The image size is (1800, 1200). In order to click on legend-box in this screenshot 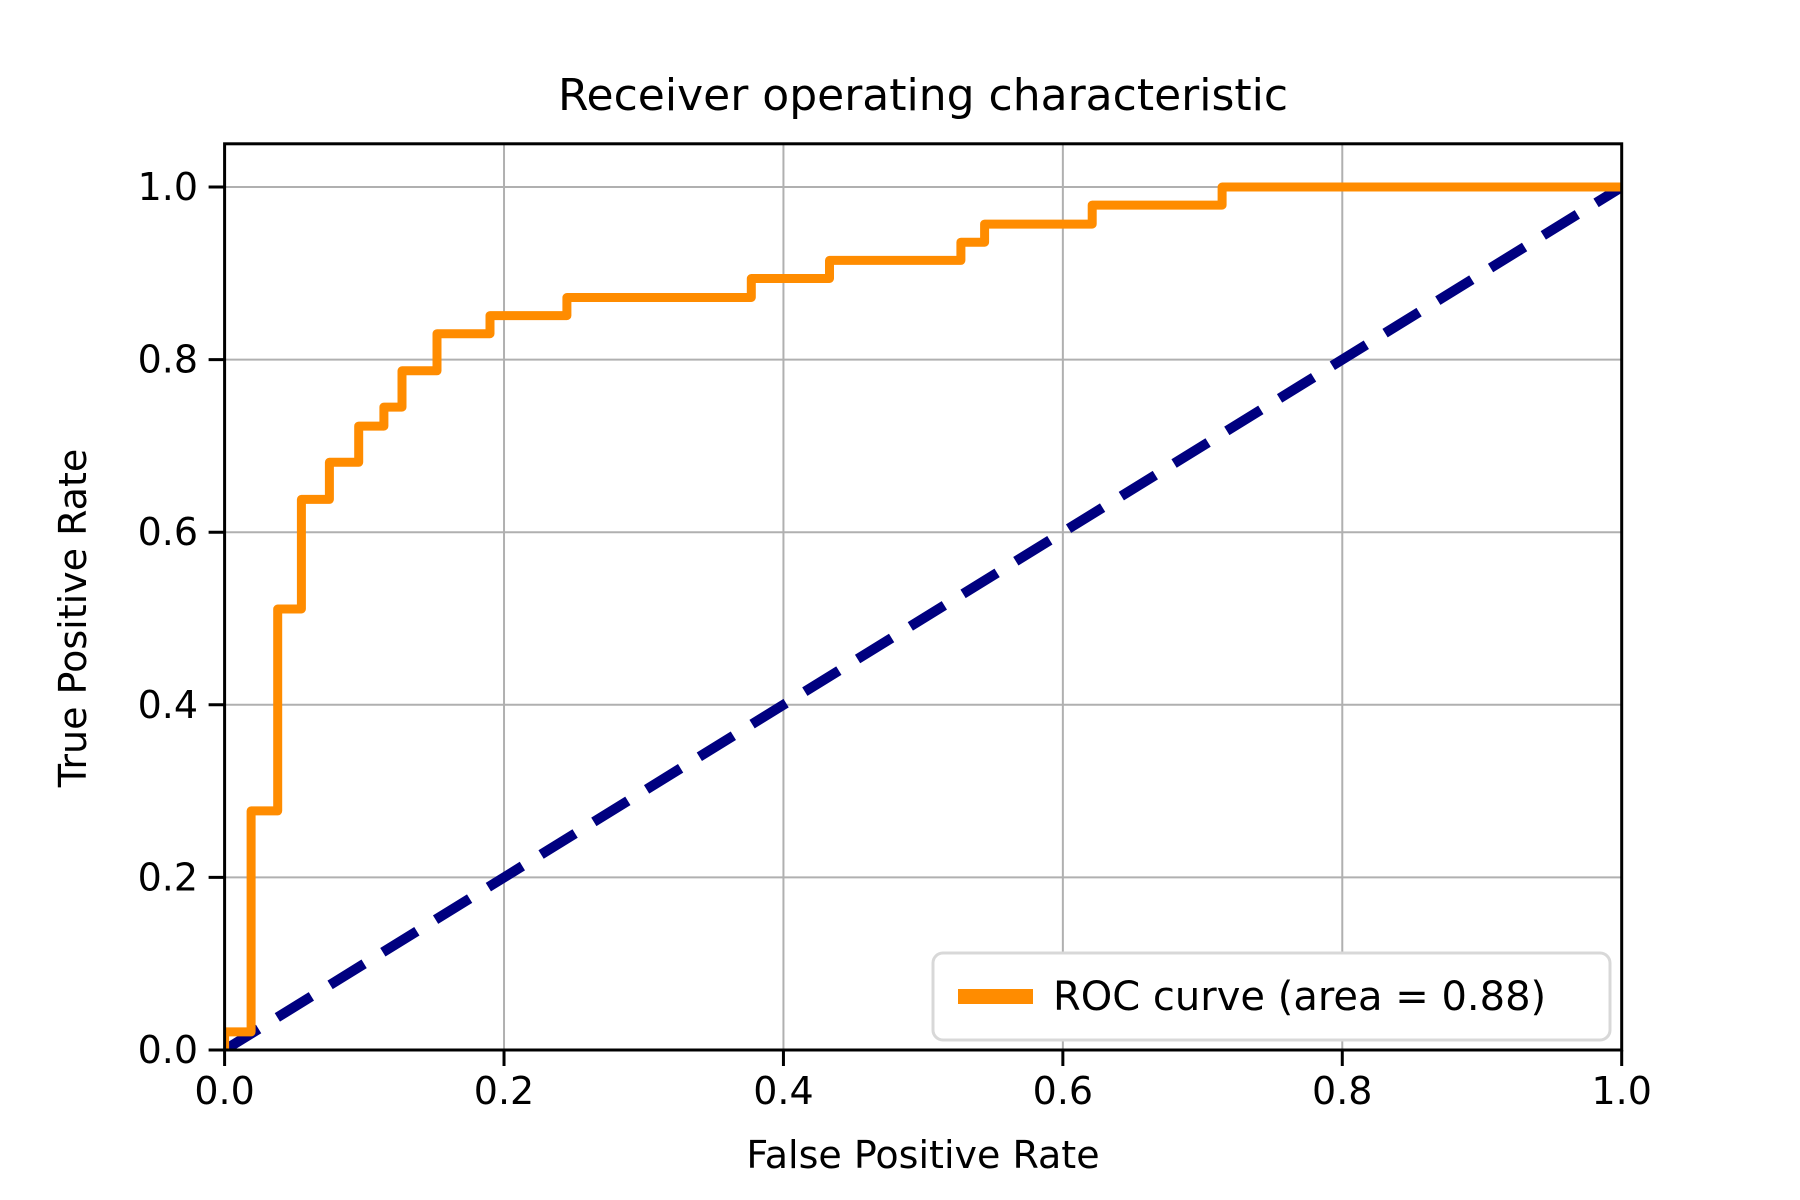, I will do `click(1271, 996)`.